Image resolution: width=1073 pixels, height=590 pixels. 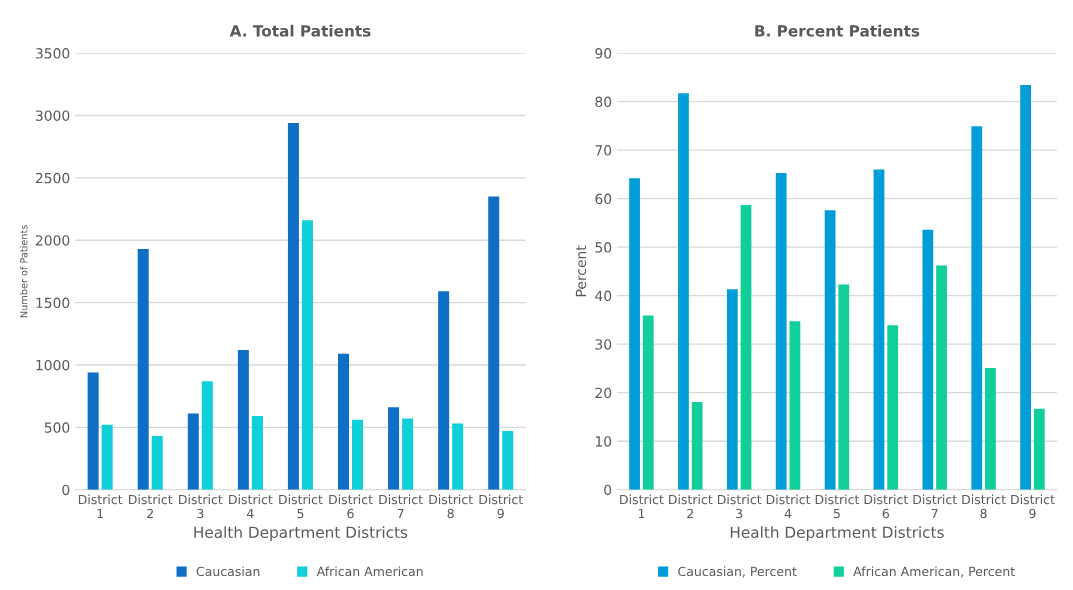 What do you see at coordinates (52, 53) in the screenshot?
I see `y-tick-label: 3500` at bounding box center [52, 53].